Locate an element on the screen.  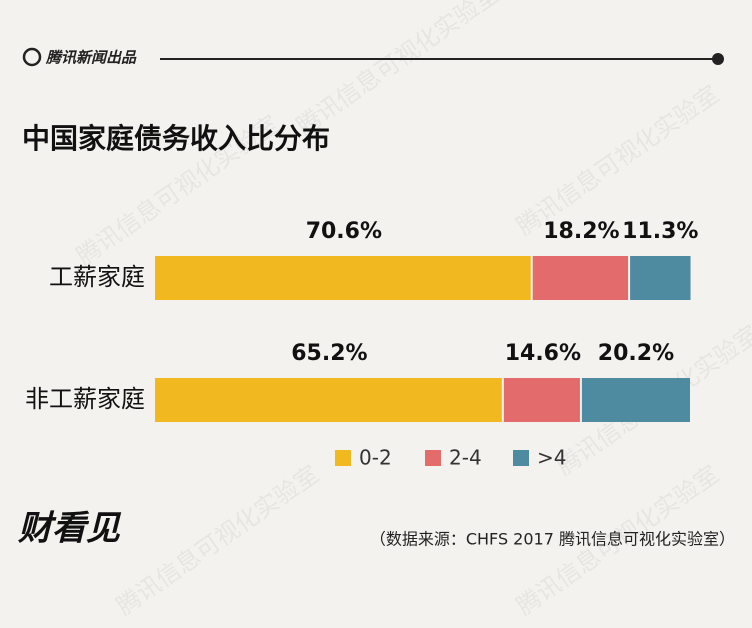
value-label: 20.2% is located at coordinates (636, 353).